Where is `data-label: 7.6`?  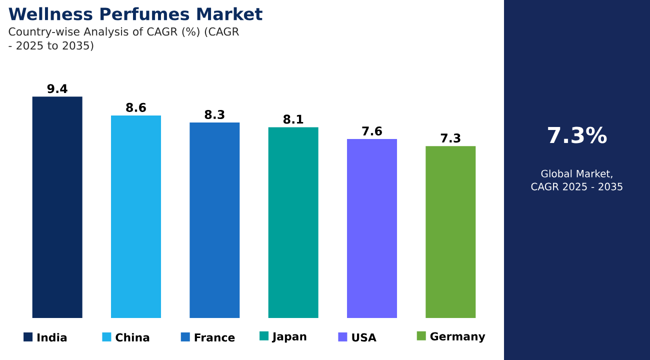 data-label: 7.6 is located at coordinates (372, 131).